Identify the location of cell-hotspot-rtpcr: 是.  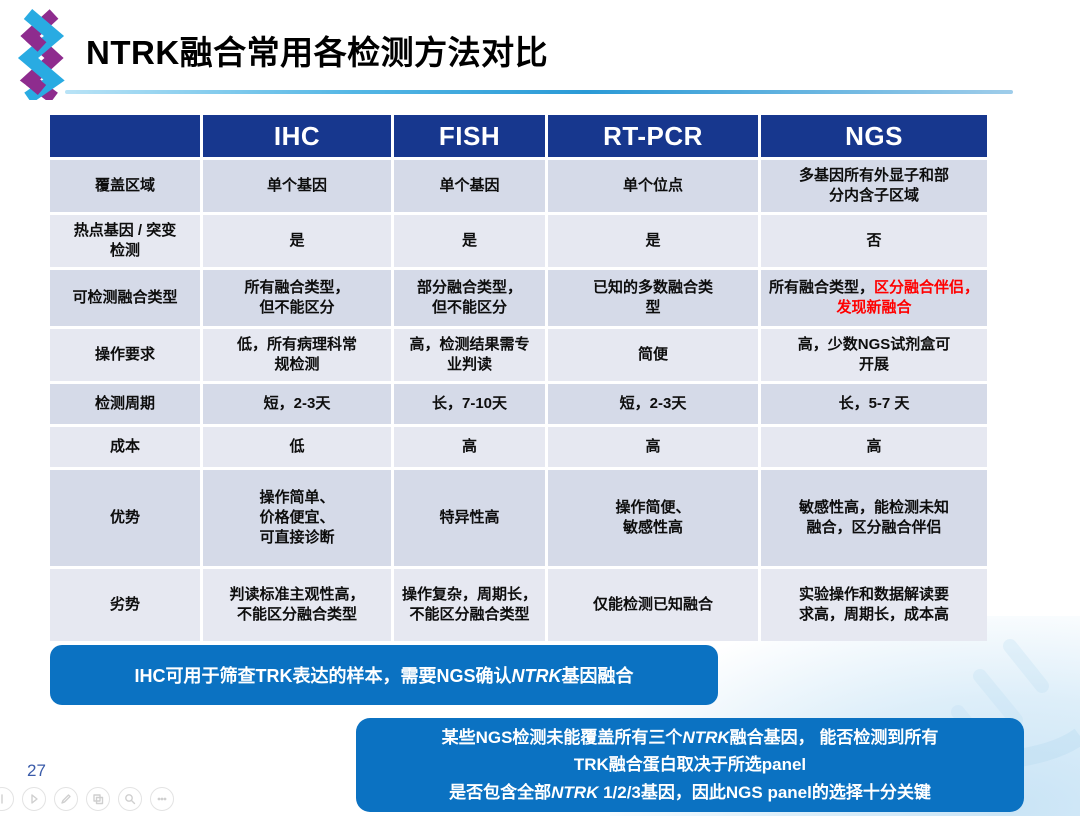
(653, 241).